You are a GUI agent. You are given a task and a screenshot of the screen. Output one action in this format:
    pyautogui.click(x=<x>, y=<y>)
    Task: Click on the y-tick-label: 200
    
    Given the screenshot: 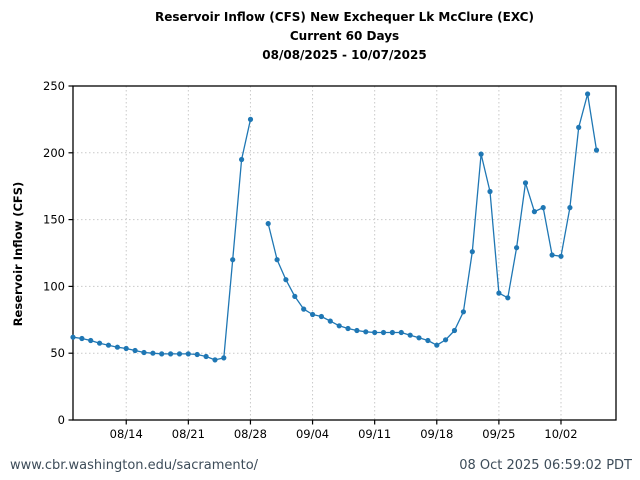 What is the action you would take?
    pyautogui.click(x=54, y=153)
    